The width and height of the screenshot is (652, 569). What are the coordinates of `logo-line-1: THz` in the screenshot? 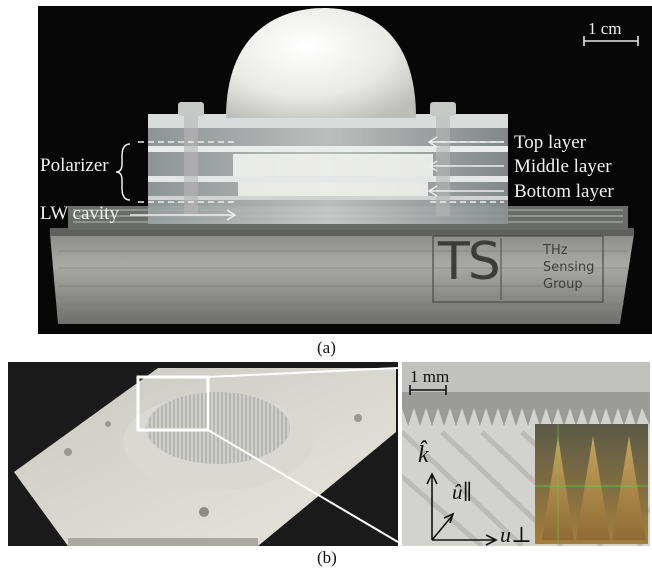 It's located at (555, 250).